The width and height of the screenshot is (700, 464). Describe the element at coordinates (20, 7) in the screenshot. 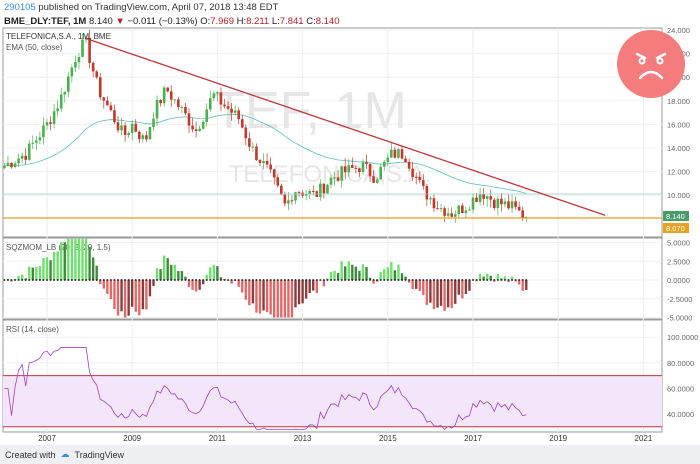

I see `author-link: 290105` at that location.